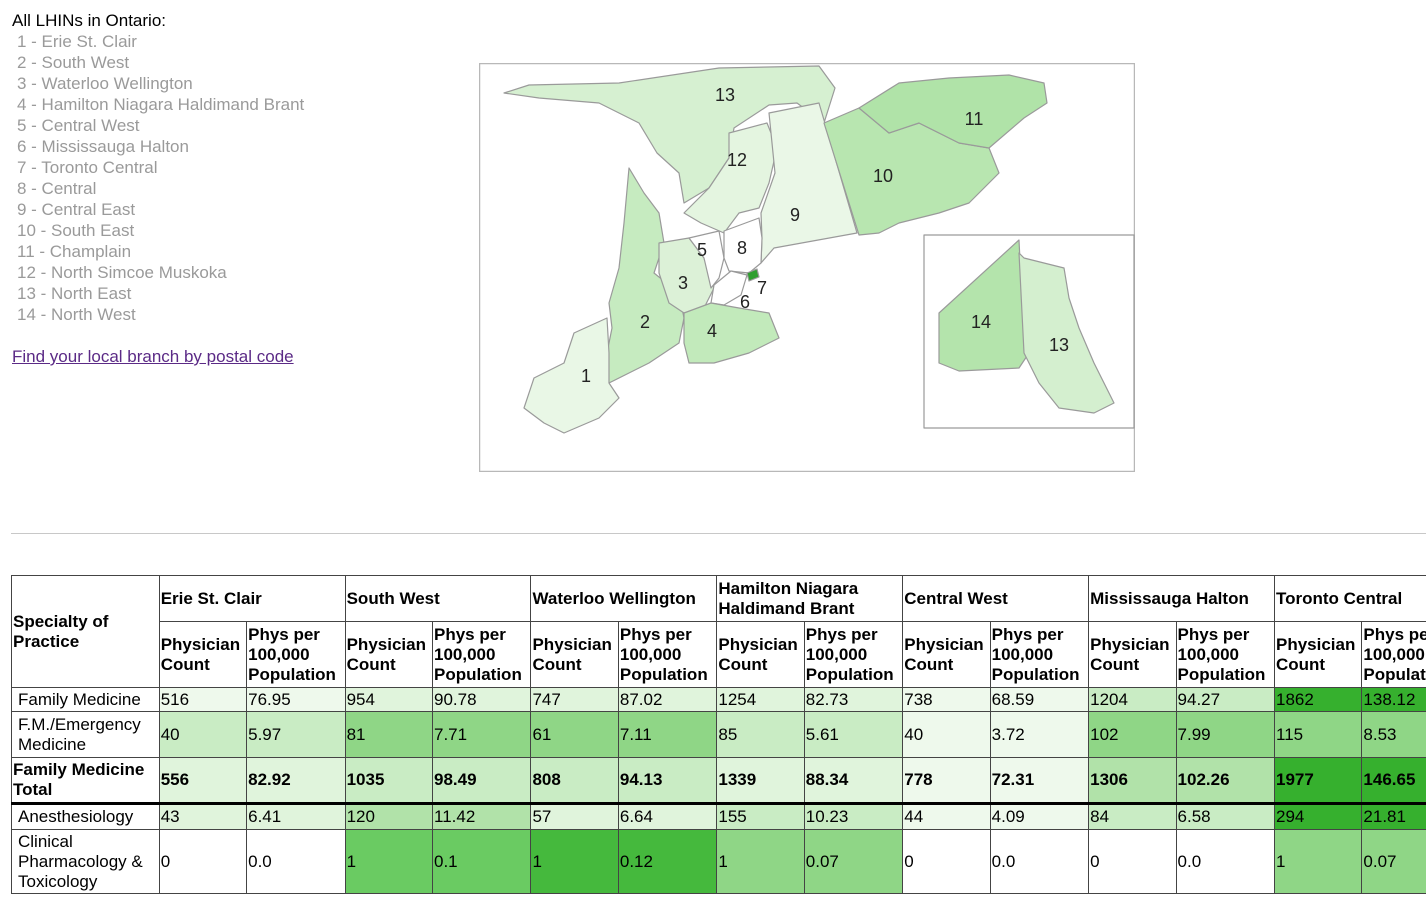 The height and width of the screenshot is (898, 1426). What do you see at coordinates (762, 288) in the screenshot?
I see `map-label: 7` at bounding box center [762, 288].